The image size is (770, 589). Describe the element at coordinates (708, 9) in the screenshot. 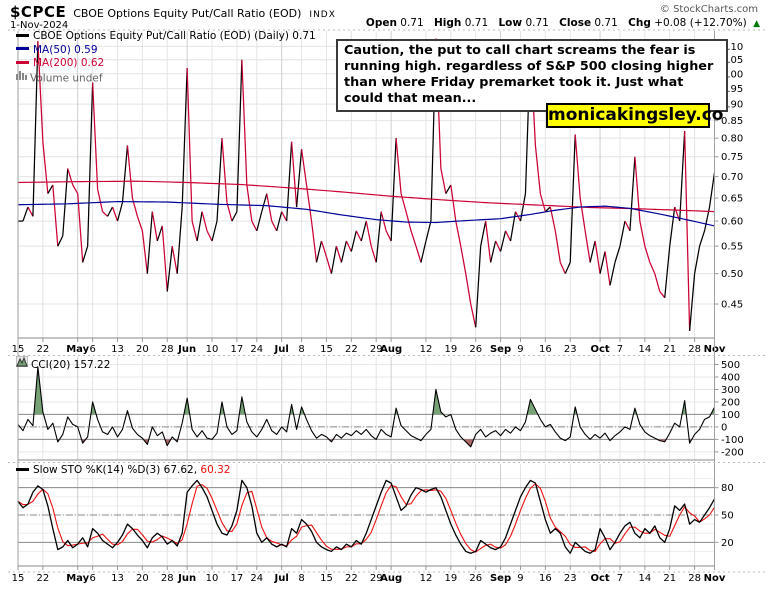

I see `copyright-credit: © StockCharts.com` at that location.